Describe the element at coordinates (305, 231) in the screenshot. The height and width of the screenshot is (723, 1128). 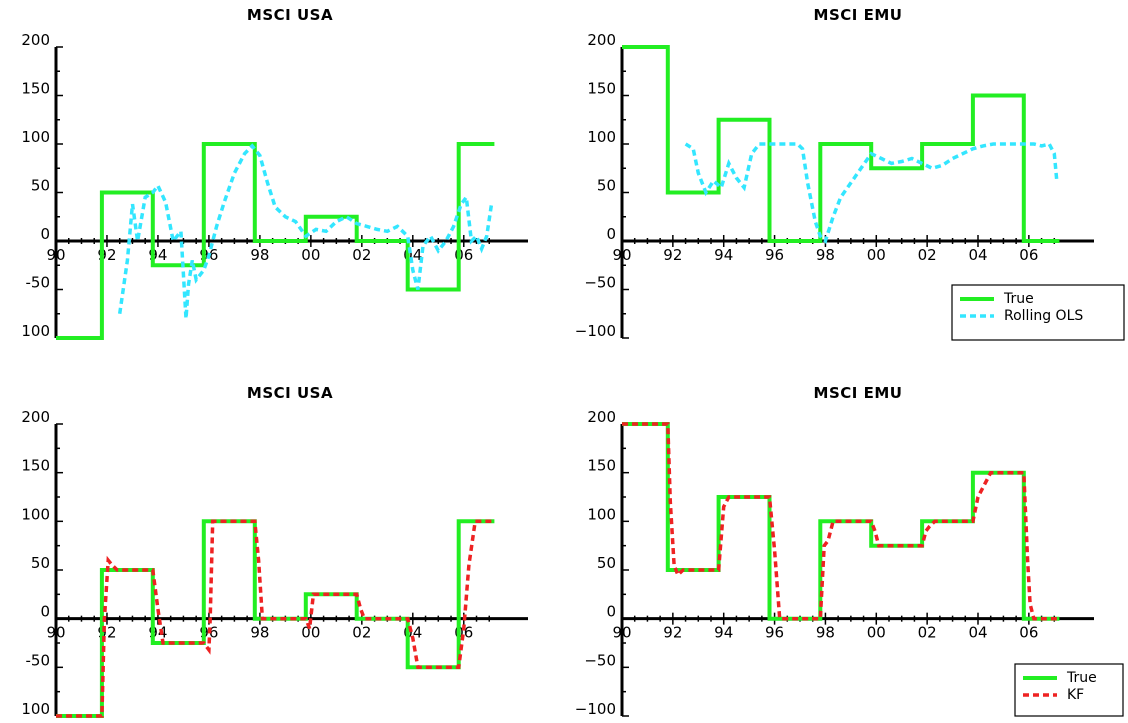
I see `series-line-ols` at that location.